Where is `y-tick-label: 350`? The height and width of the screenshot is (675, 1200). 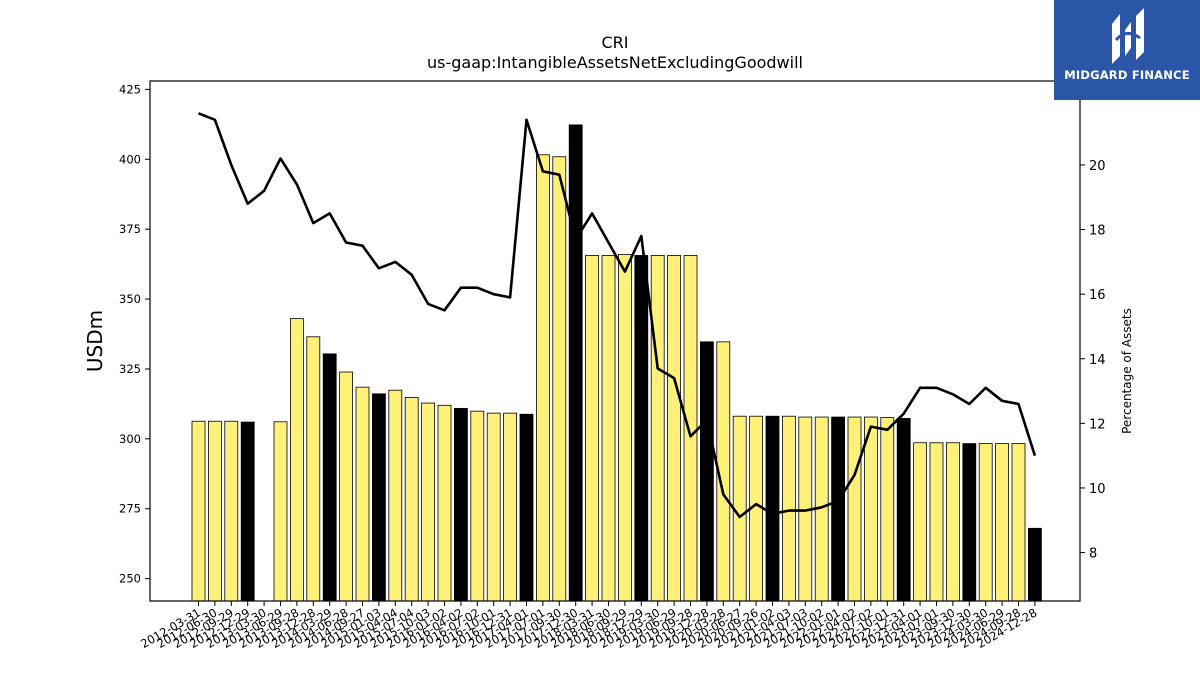
y-tick-label: 350 is located at coordinates (130, 299).